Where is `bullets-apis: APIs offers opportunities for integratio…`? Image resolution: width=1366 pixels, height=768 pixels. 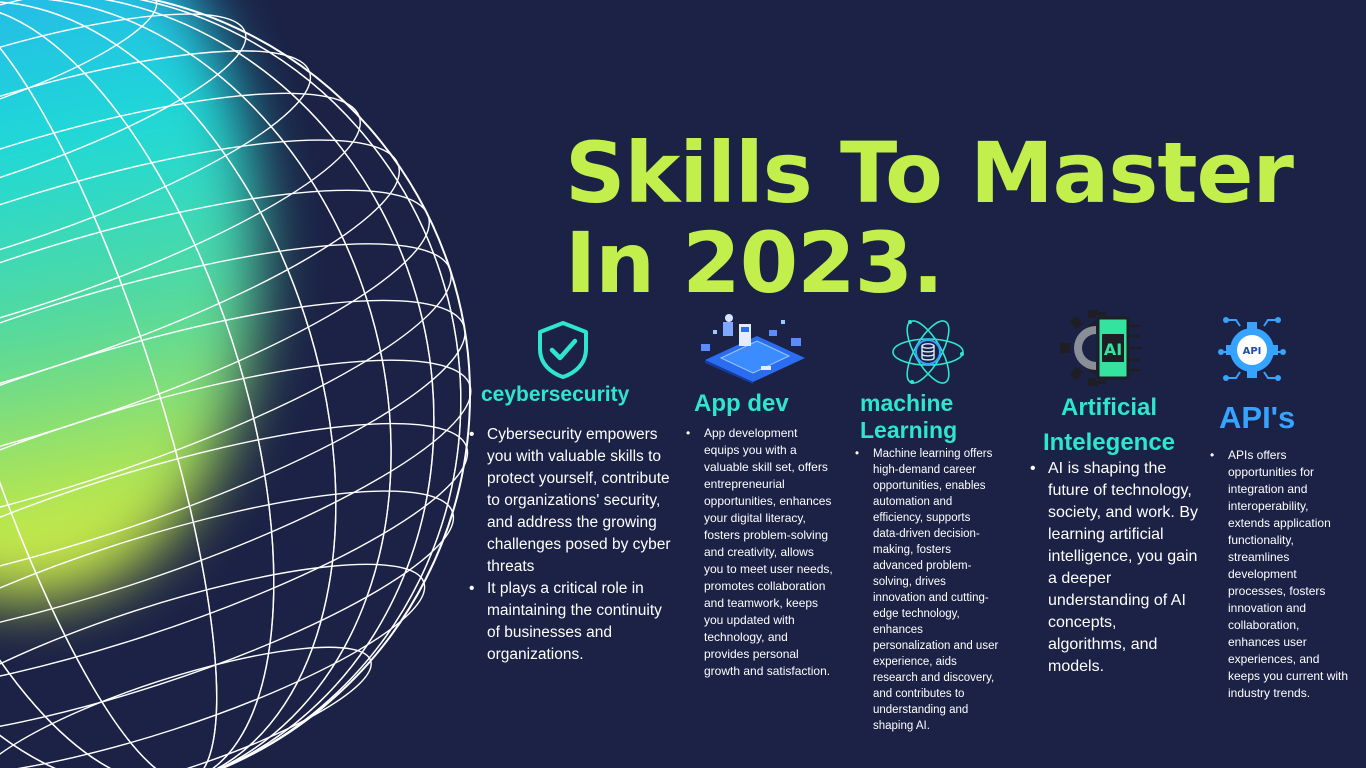
bullets-apis: APIs offers opportunities for integratio… is located at coordinates (1281, 574).